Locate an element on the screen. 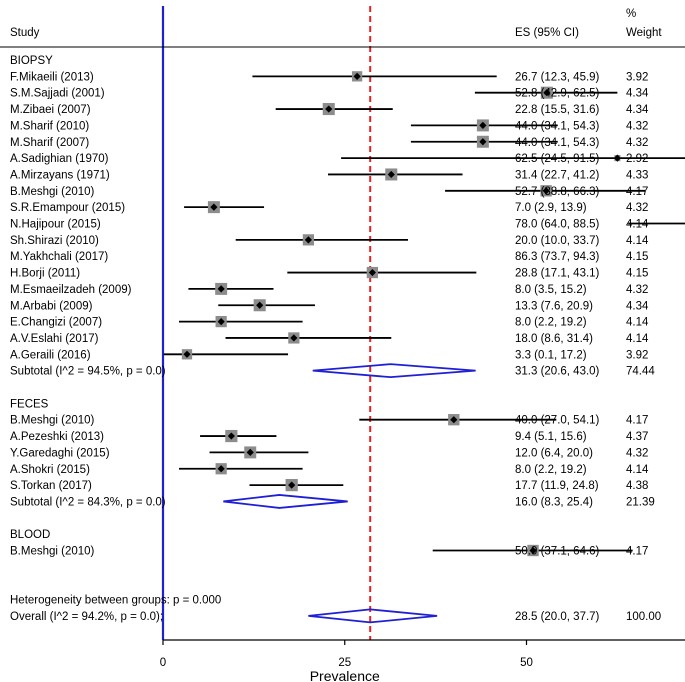 This screenshot has height=682, width=685. study-label: M.Yakhchali (2017) is located at coordinates (59, 257).